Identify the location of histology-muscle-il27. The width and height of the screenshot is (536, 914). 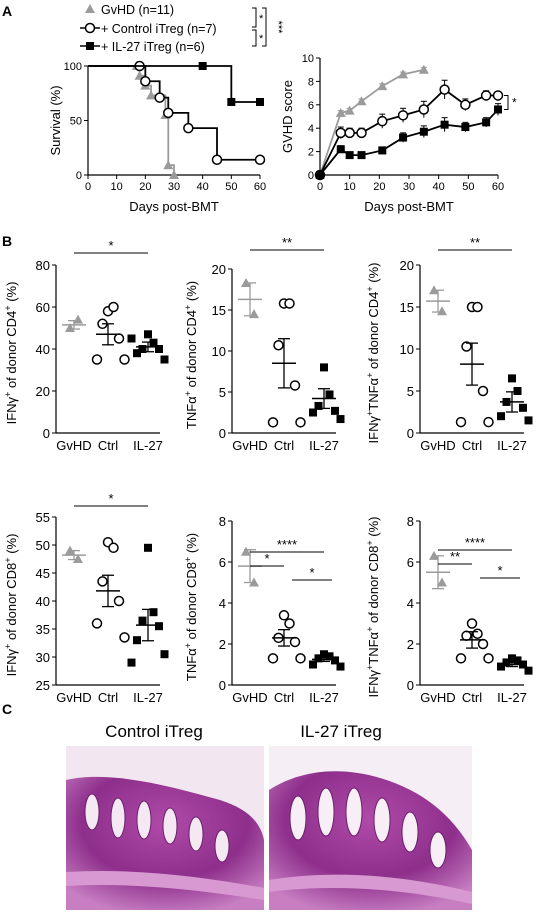
(370, 889).